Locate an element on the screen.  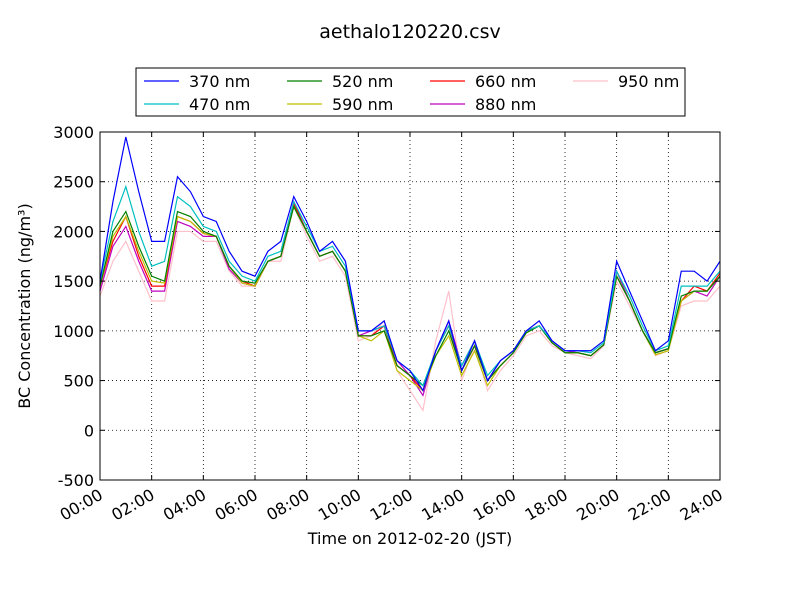
y-tick-label: 3000 is located at coordinates (73, 132).